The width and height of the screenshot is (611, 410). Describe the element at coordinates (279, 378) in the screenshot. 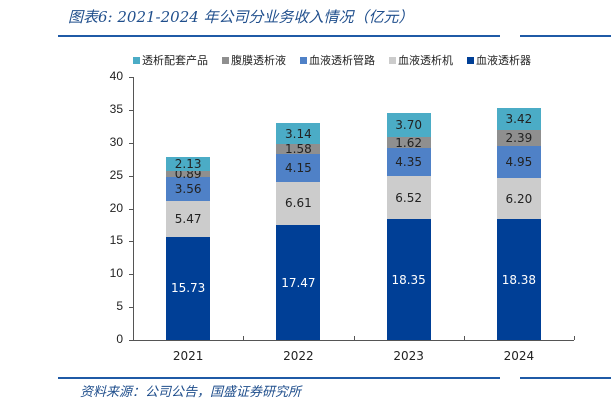

I see `source-rule` at that location.